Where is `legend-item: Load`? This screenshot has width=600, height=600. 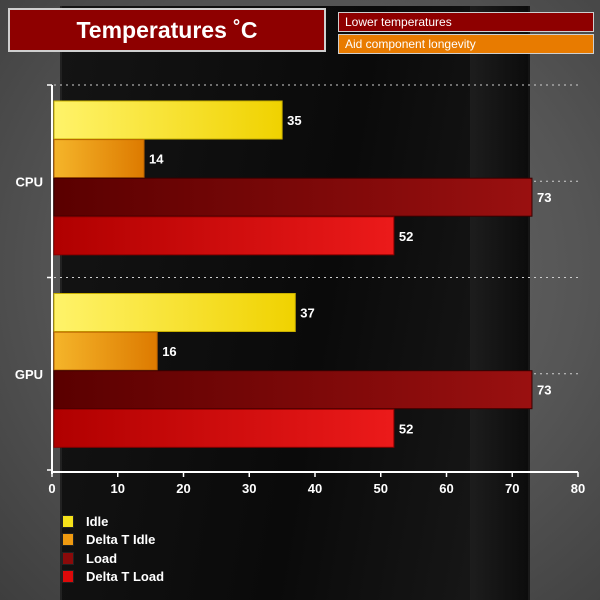 legend-item: Load is located at coordinates (113, 558).